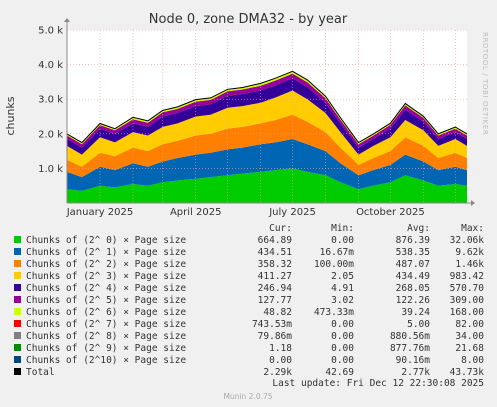  I want to click on y-axis-label: chunks, so click(10, 115).